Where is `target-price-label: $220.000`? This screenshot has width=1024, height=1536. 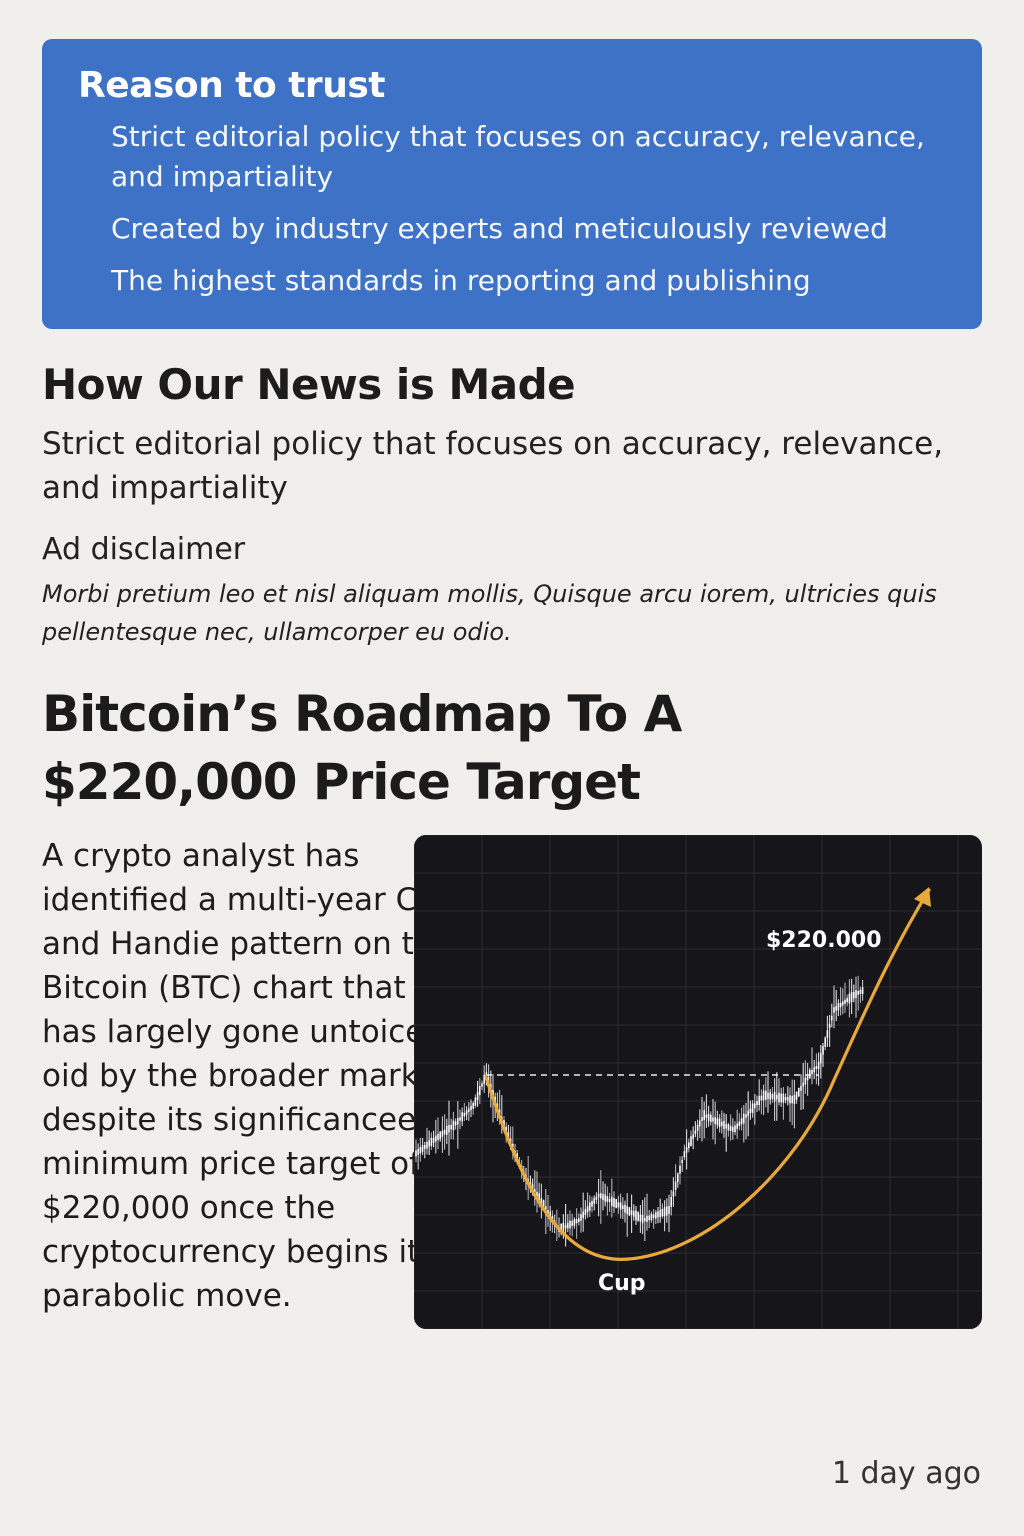 target-price-label: $220.000 is located at coordinates (824, 940).